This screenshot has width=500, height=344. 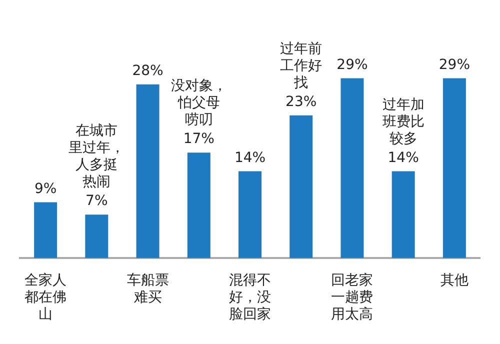 I want to click on data-label: 28%, so click(x=148, y=71).